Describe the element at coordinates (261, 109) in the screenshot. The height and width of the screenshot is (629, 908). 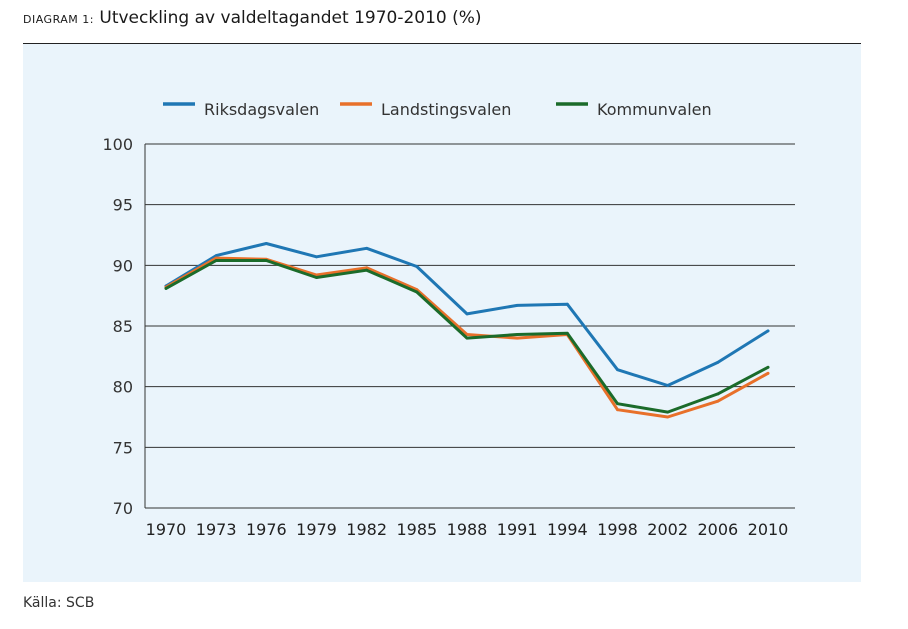
I see `legend-label: Riksdagsvalen` at that location.